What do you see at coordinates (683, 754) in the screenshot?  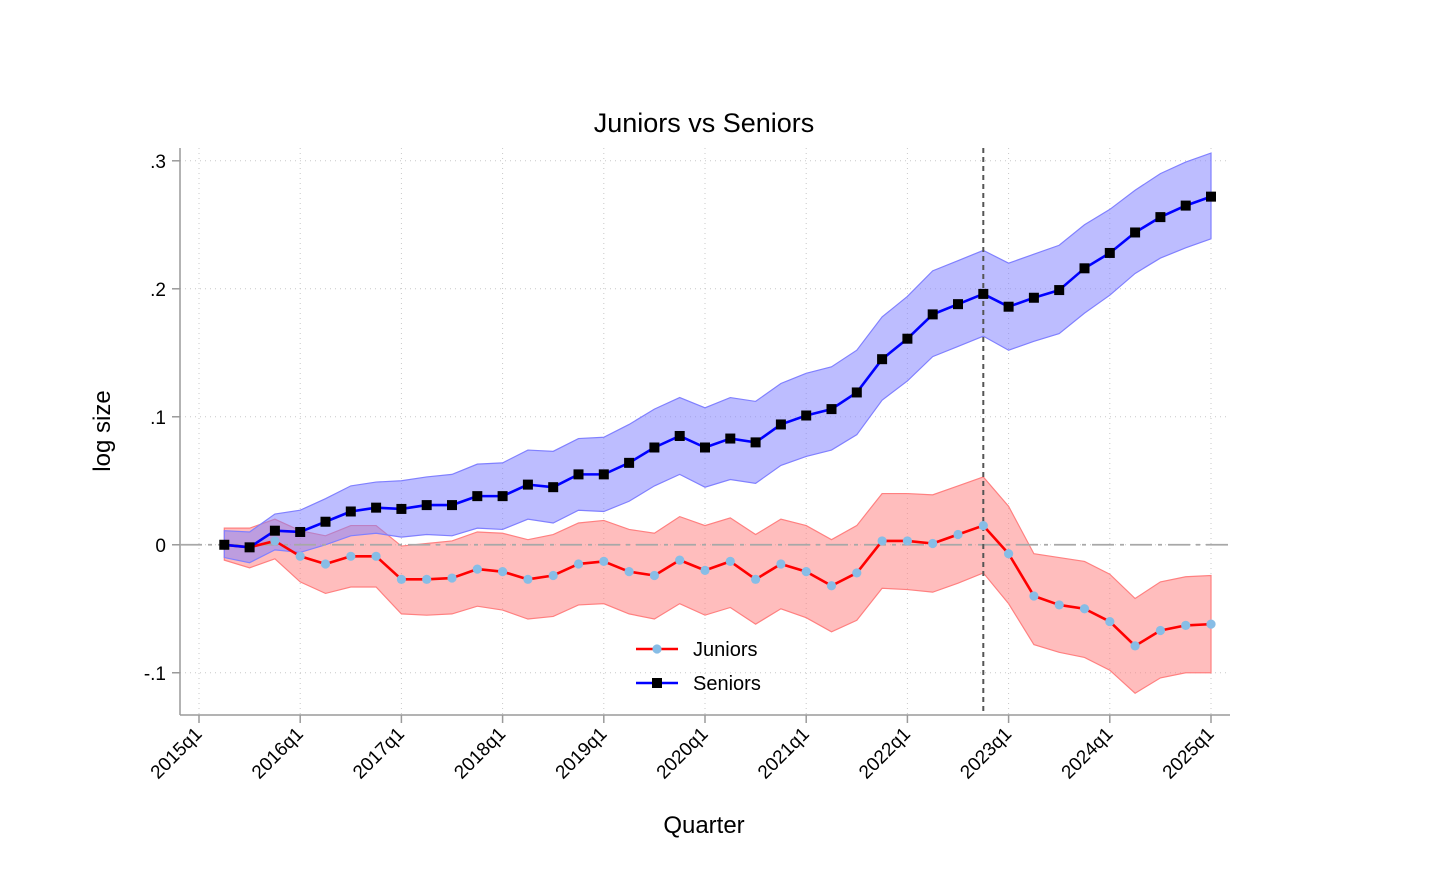 I see `x-tick-label: 2020q1` at bounding box center [683, 754].